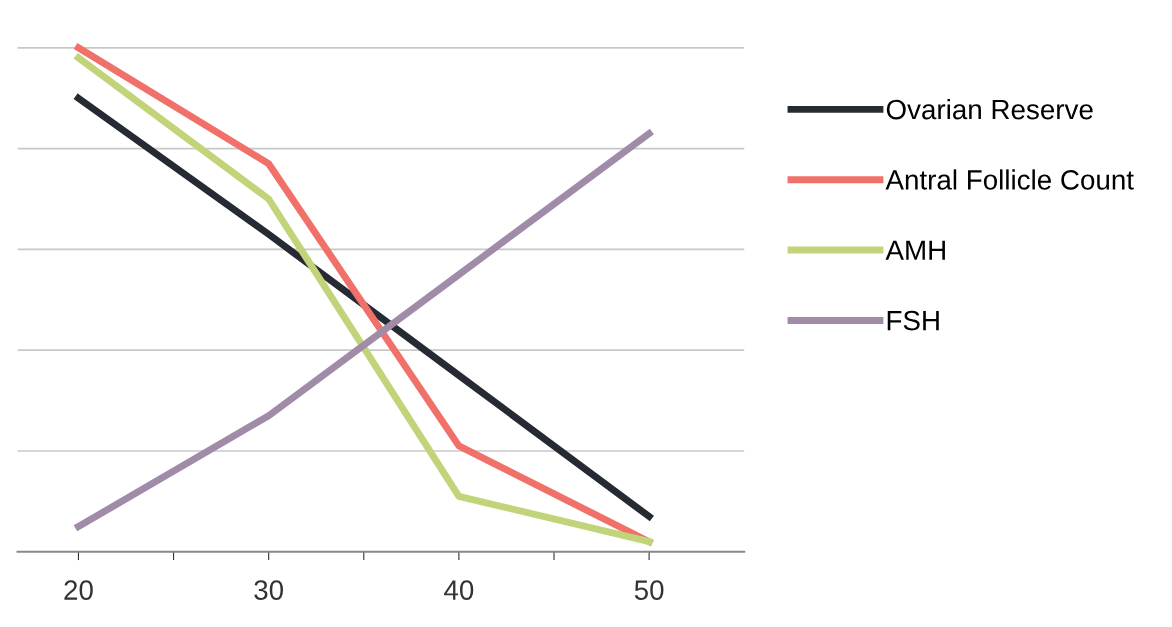  Describe the element at coordinates (649, 590) in the screenshot. I see `x-tick-label: 50` at that location.